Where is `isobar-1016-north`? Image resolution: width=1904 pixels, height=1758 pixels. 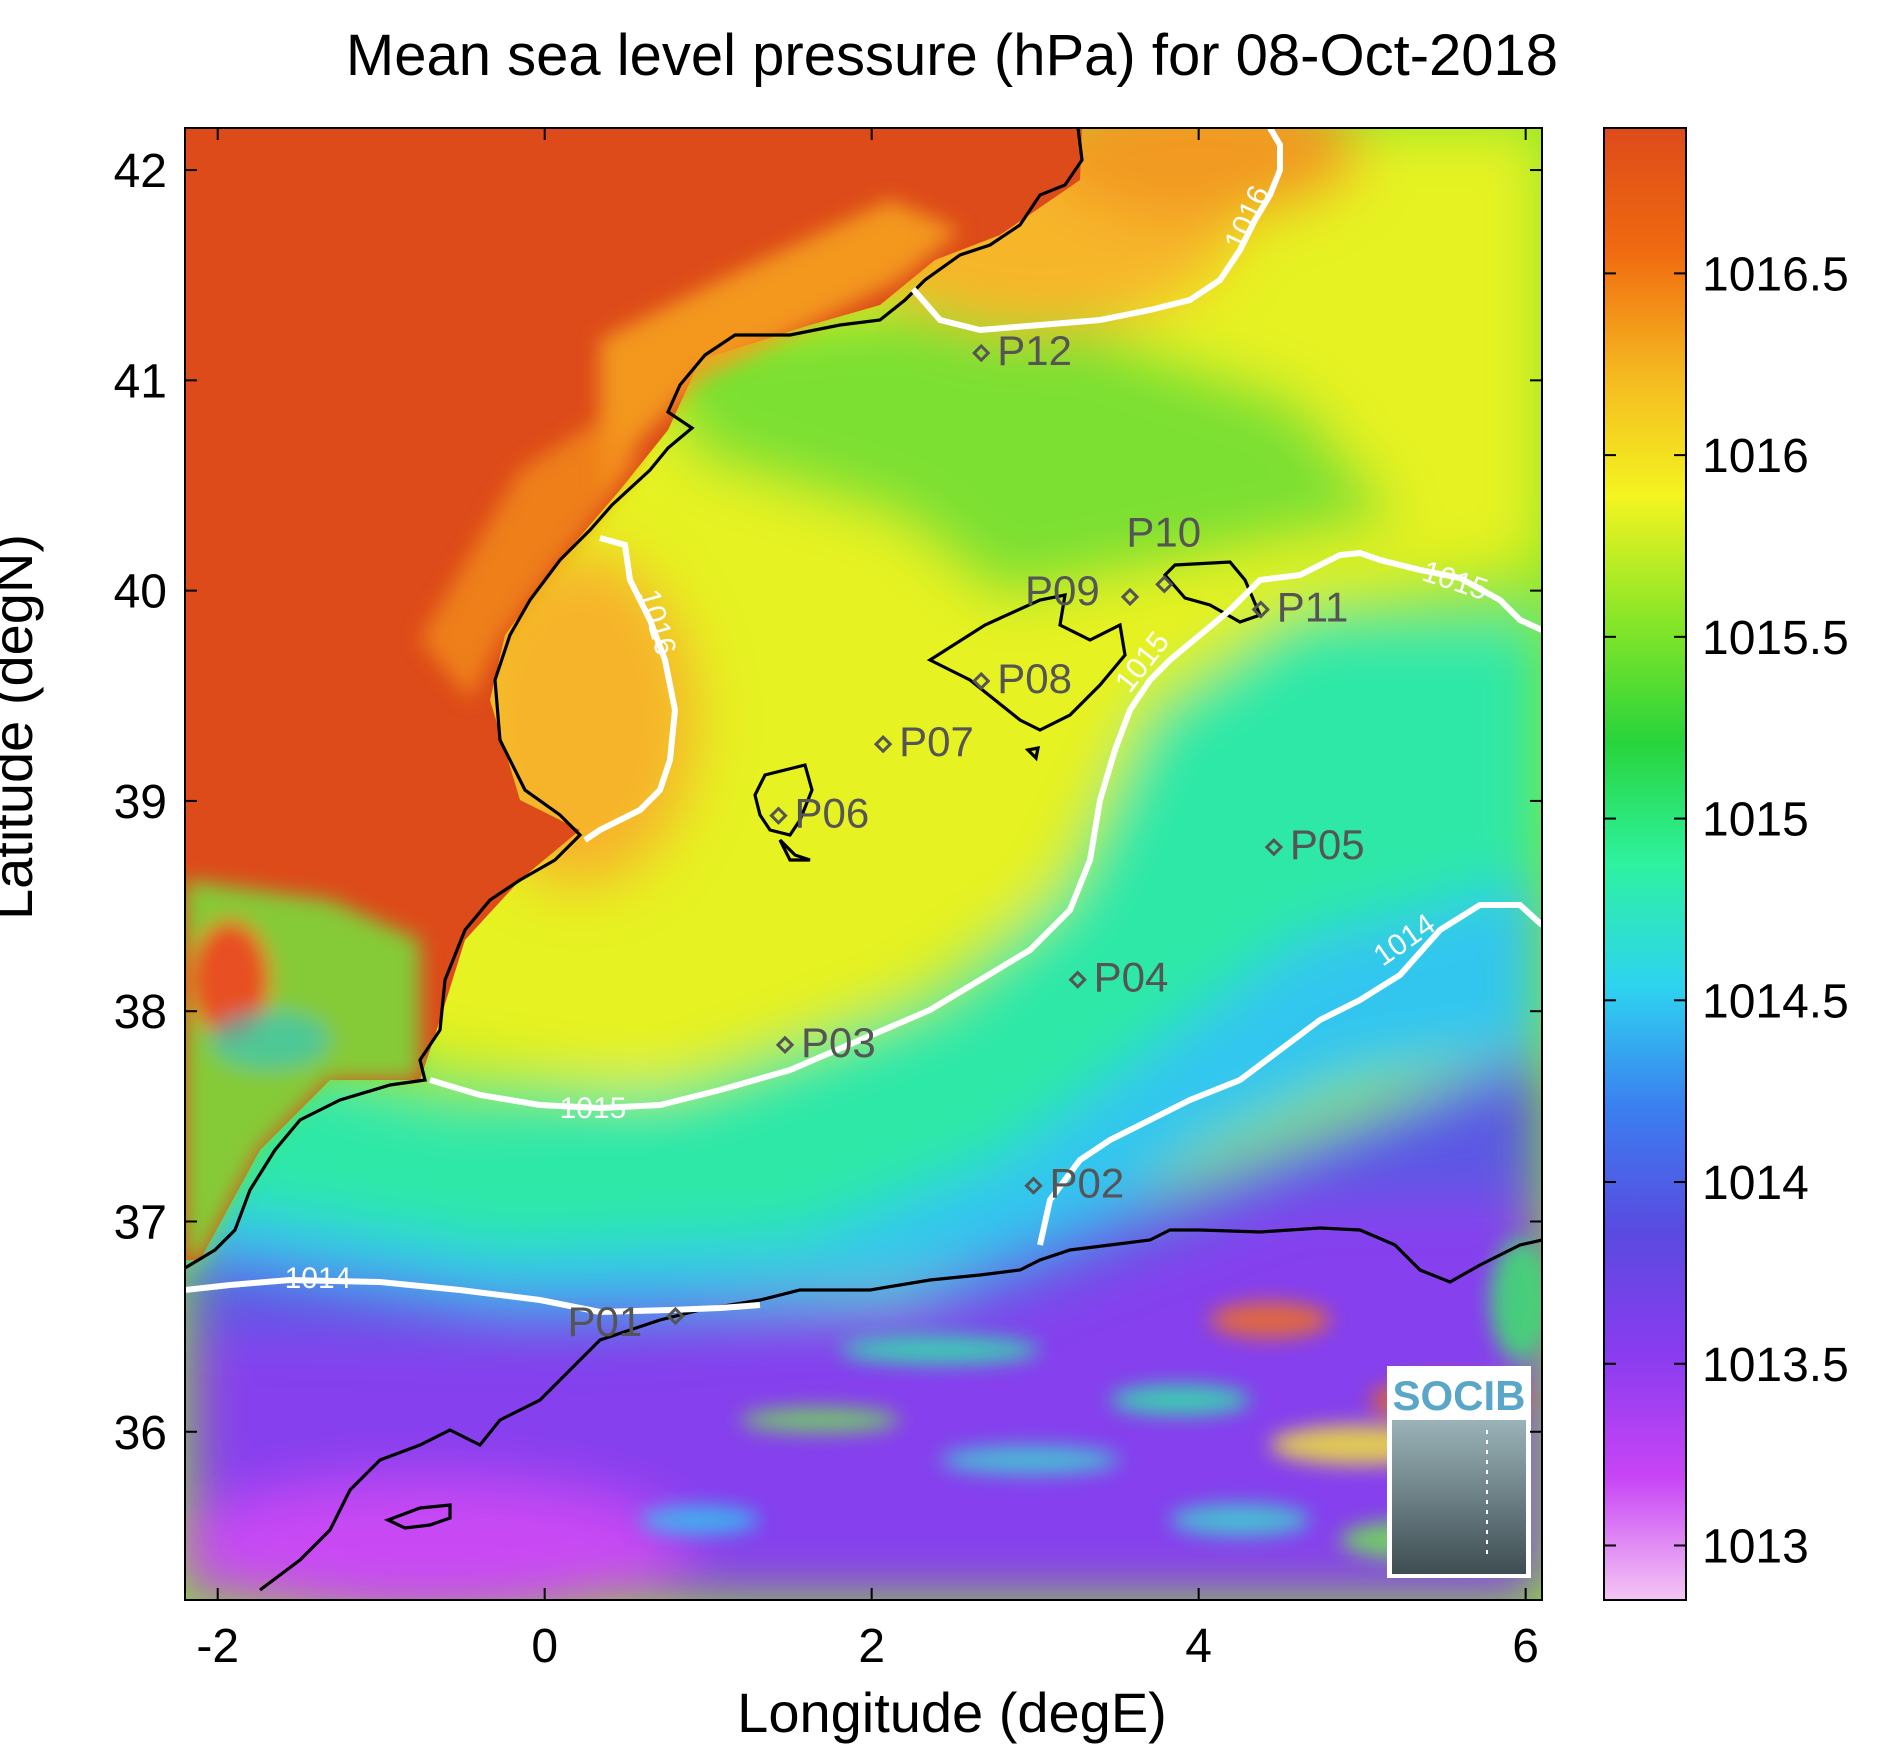
isobar-1016-north is located at coordinates (1096, 231).